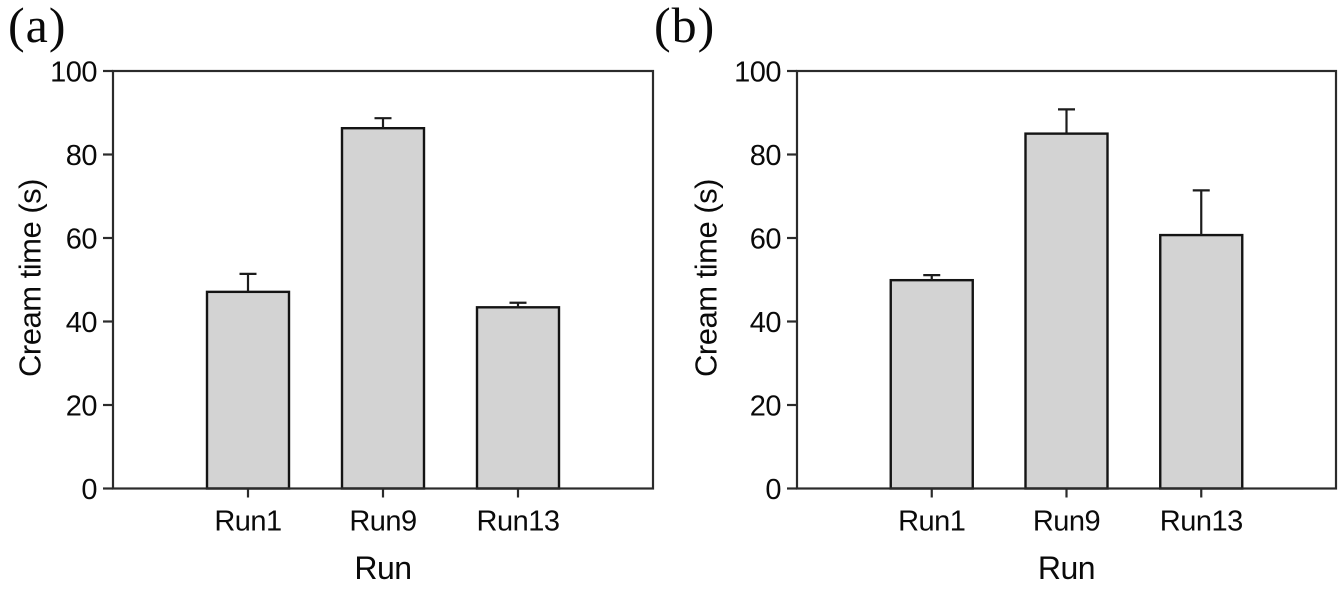 The image size is (1339, 589). I want to click on panel-a-x-tick-label-run1: Run1, so click(247, 522).